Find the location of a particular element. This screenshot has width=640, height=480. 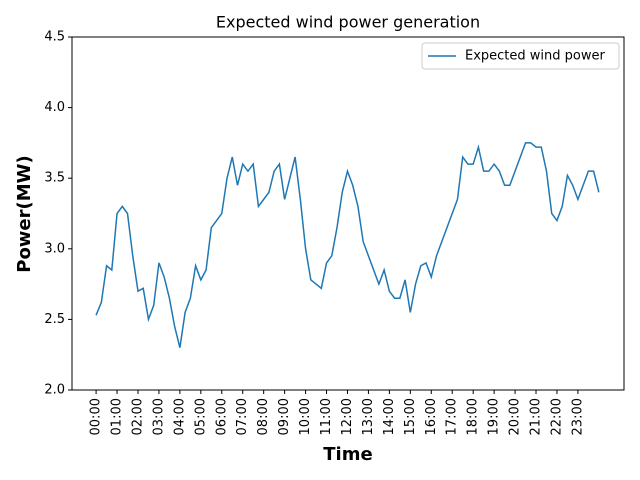

chart-title: Expected wind power generation is located at coordinates (348, 22).